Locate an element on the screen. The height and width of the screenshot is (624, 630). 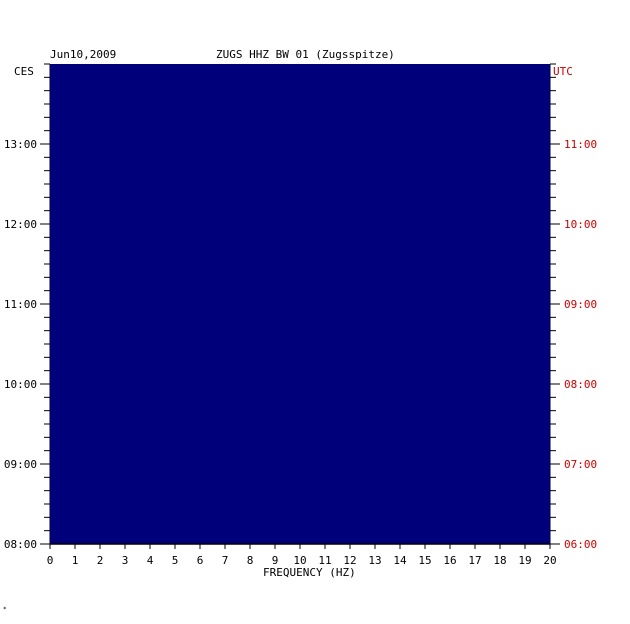
chart-date: Jun10,2009 is located at coordinates (83, 54).